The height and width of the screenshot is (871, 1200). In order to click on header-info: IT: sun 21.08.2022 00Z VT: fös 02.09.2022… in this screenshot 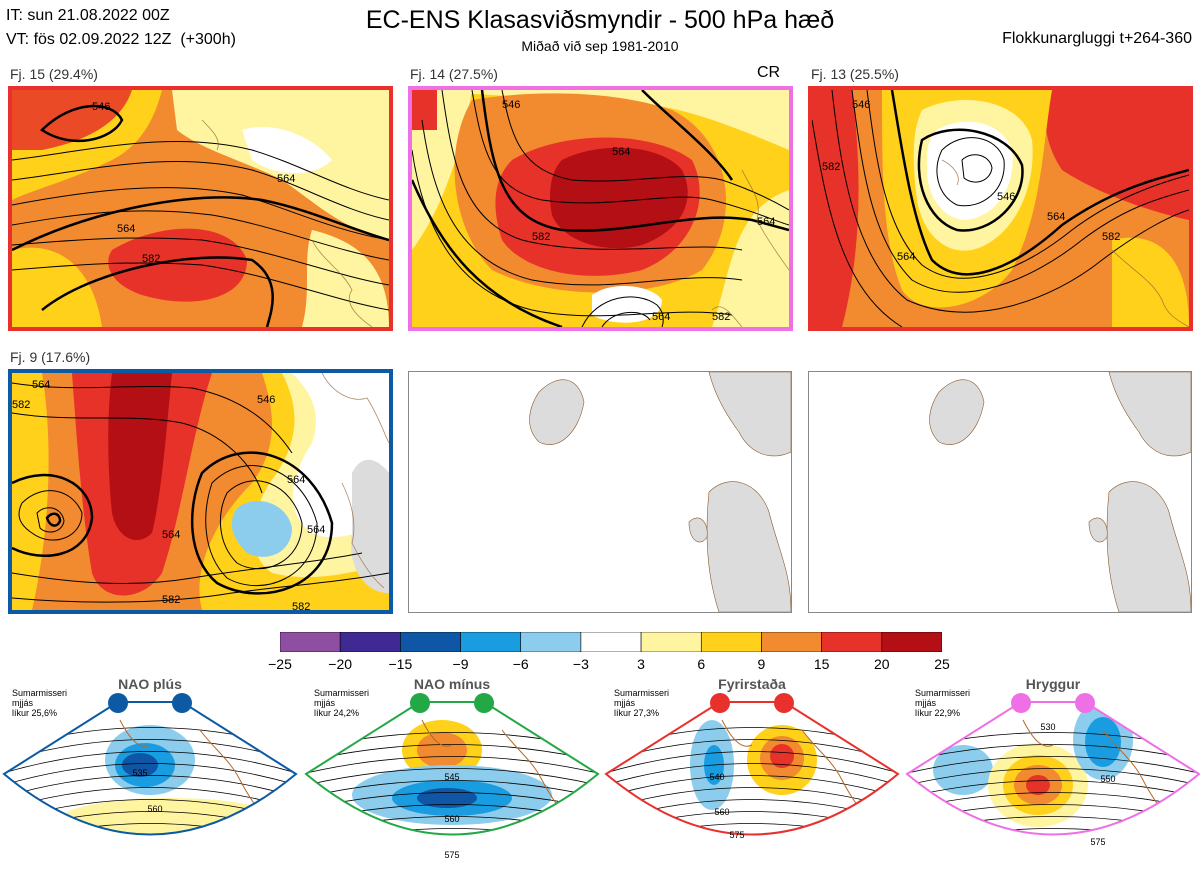, I will do `click(121, 28)`.